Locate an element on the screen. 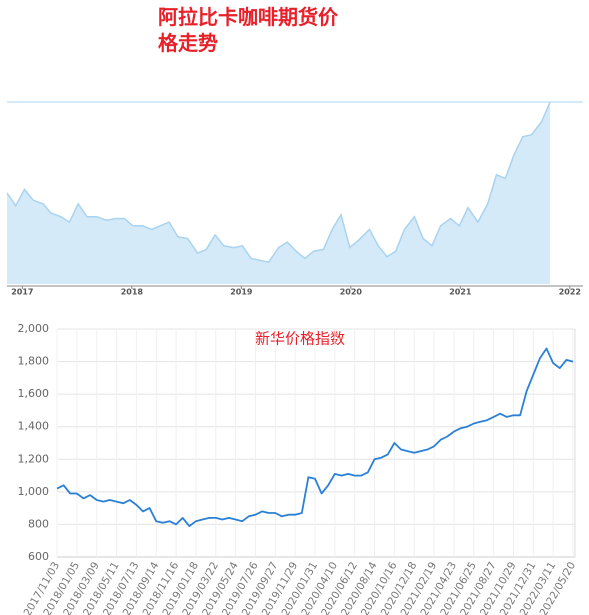 The width and height of the screenshot is (589, 615). chart-title: 新华价格指数 is located at coordinates (300, 339).